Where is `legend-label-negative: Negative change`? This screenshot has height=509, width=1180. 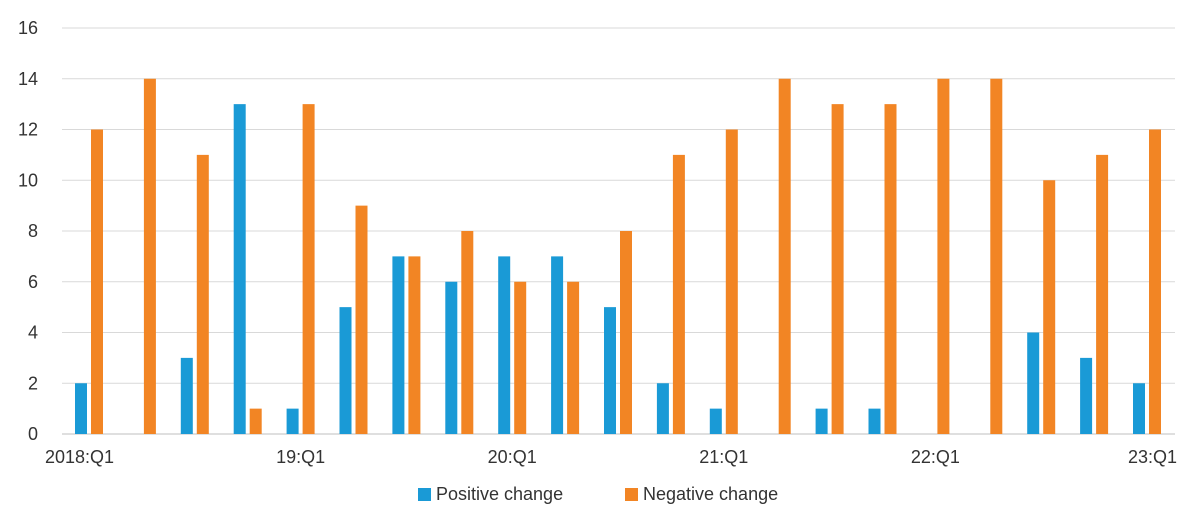 legend-label-negative: Negative change is located at coordinates (710, 494).